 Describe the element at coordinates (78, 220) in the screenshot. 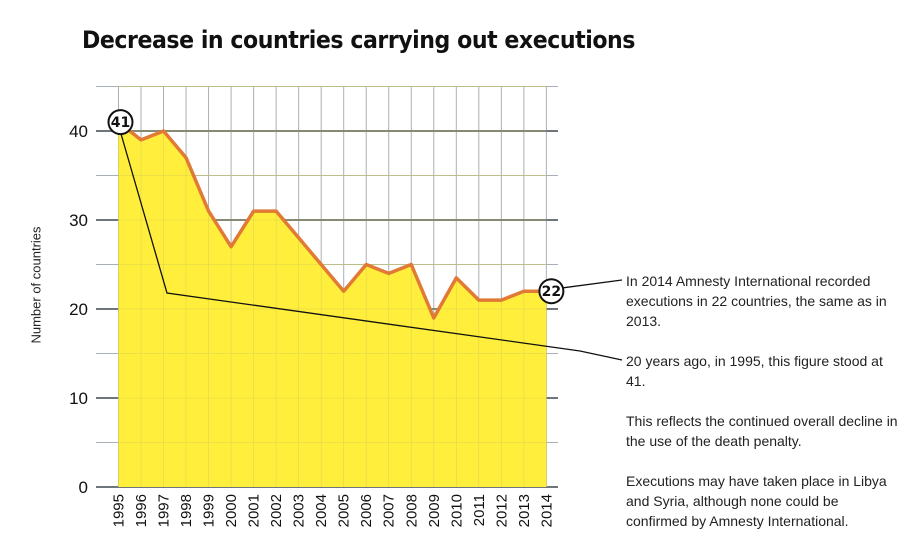

I see `y-tick-label: 30` at that location.